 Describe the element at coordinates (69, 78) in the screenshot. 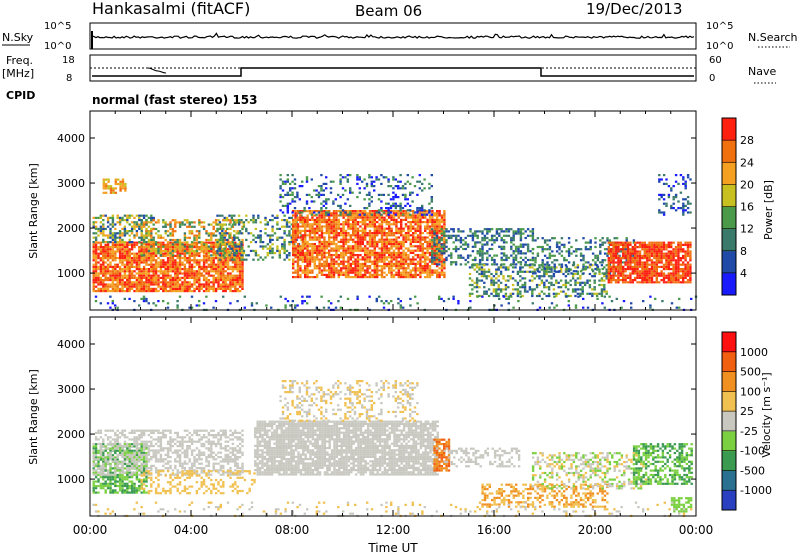

I see `freq-tick-bottom: 8` at that location.